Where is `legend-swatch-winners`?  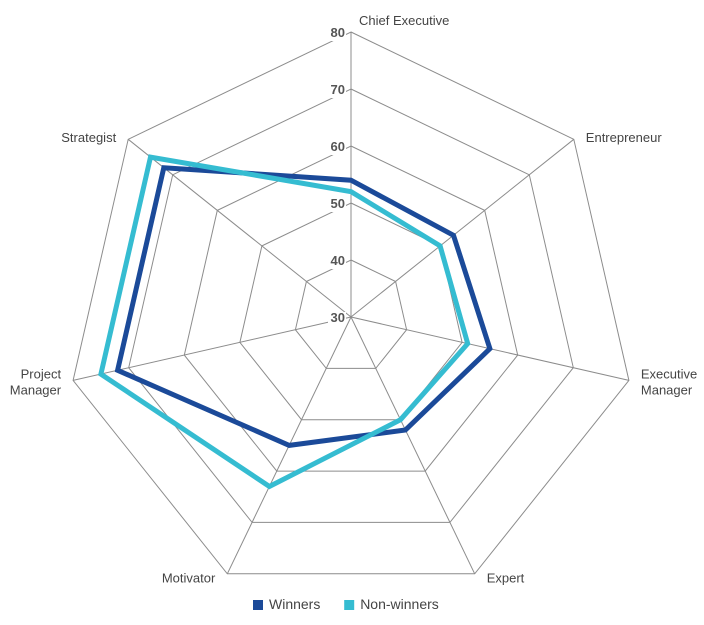
legend-swatch-winners is located at coordinates (258, 605).